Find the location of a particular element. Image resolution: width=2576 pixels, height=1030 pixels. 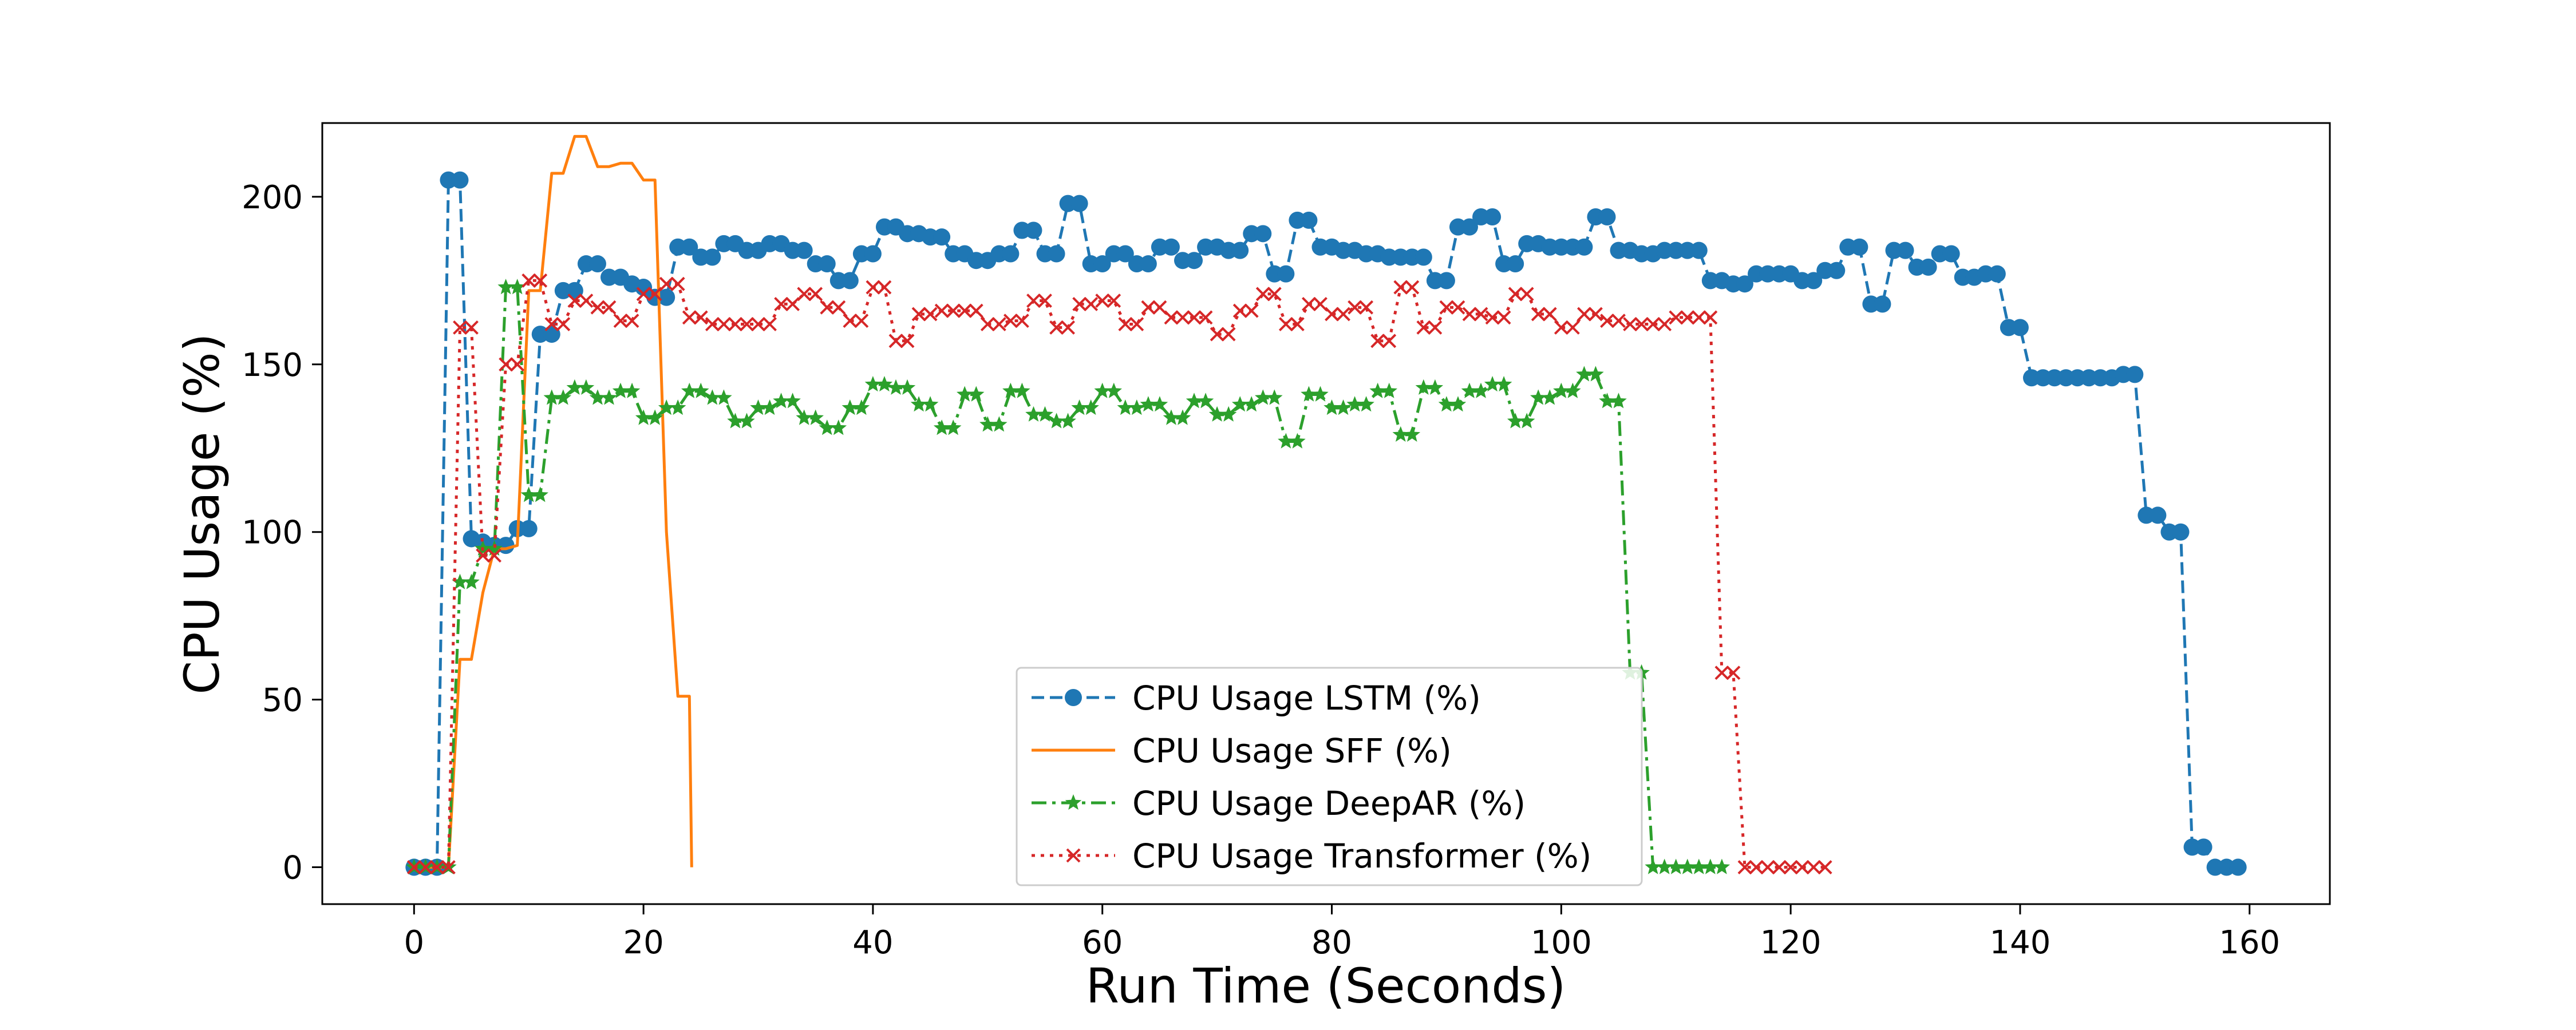

legend-item: CPU Usage SFF (%) is located at coordinates (1242, 750).